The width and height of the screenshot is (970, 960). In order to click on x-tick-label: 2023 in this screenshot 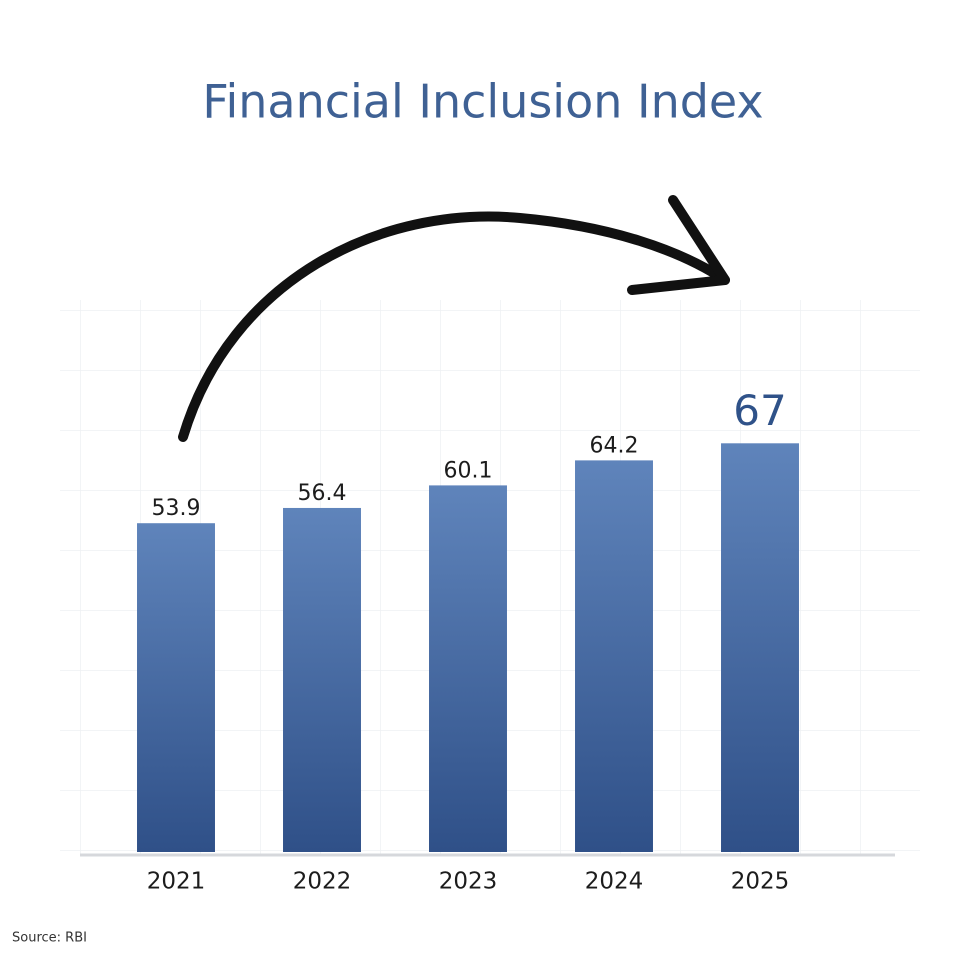, I will do `click(468, 882)`.